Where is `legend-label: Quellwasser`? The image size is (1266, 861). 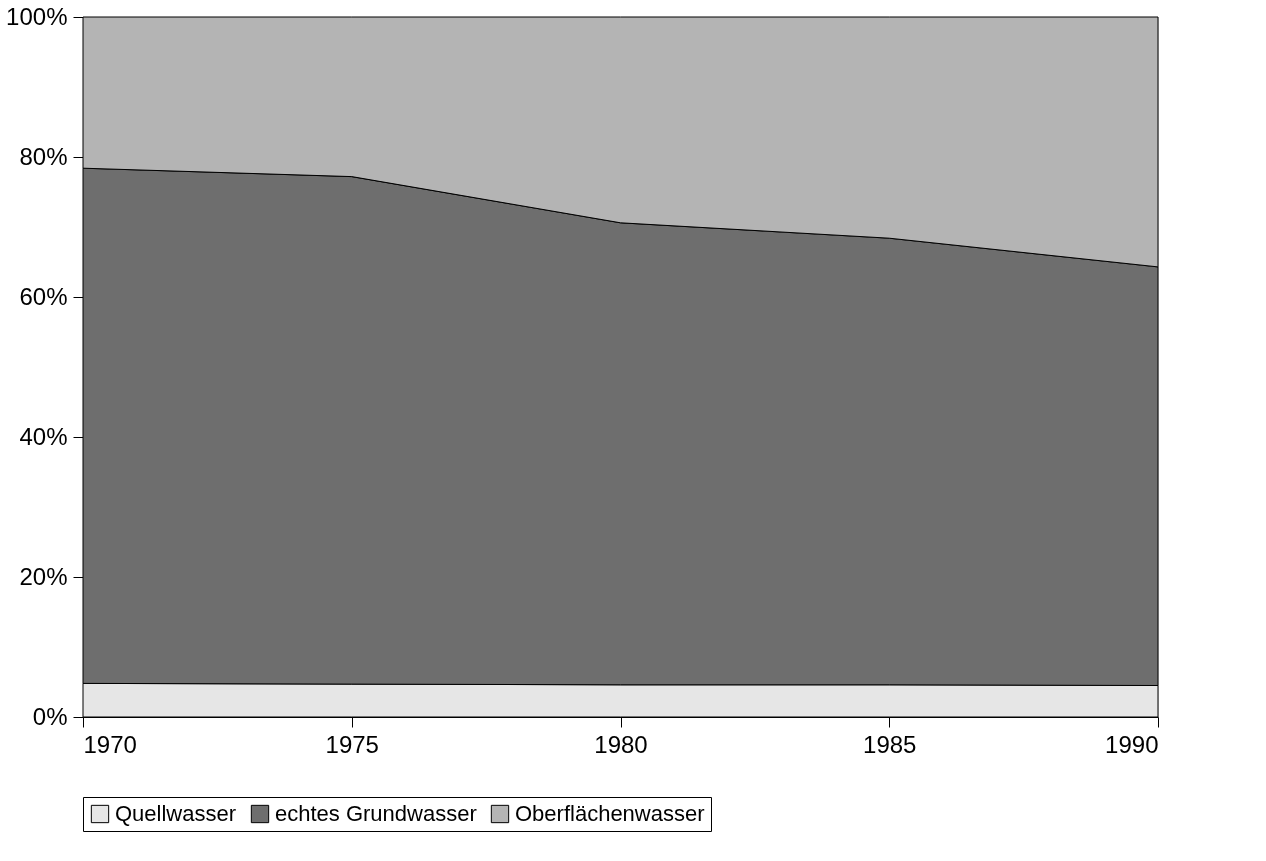
legend-label: Quellwasser is located at coordinates (176, 813).